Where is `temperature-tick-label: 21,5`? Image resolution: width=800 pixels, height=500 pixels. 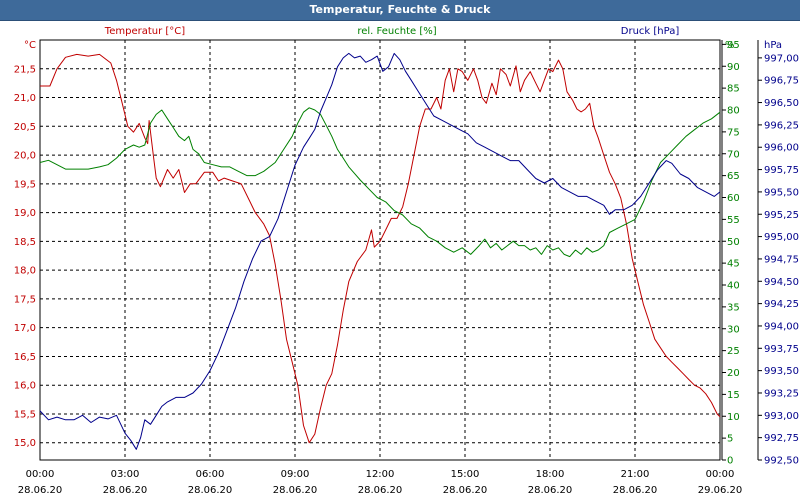 temperature-tick-label: 21,5 is located at coordinates (25, 69).